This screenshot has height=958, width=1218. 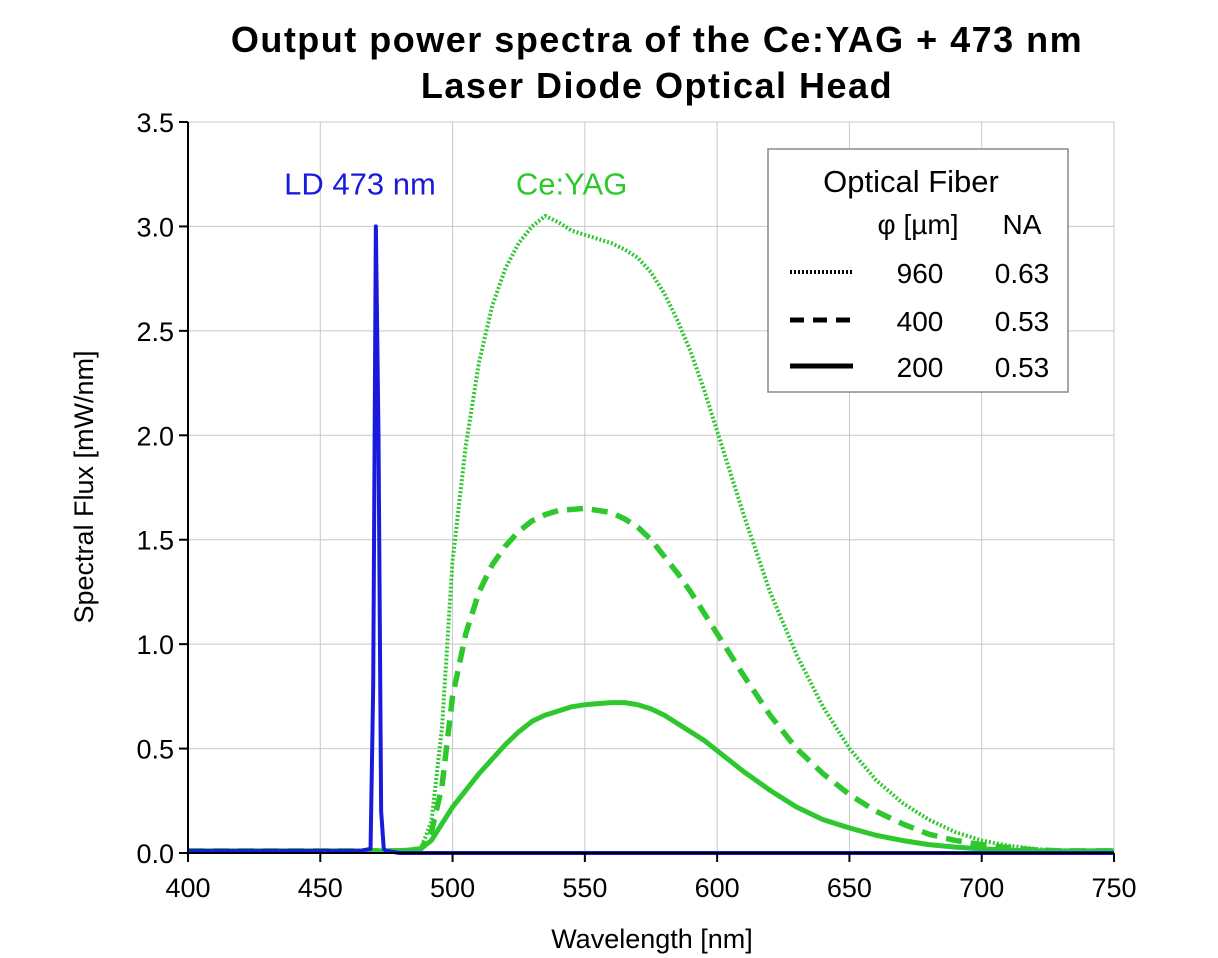 I want to click on annotation-ceyag: Ce:YAG, so click(x=571, y=184).